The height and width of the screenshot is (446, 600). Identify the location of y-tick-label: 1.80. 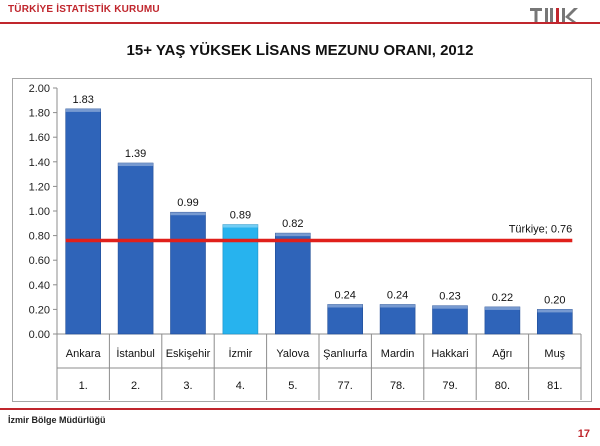
(39, 114).